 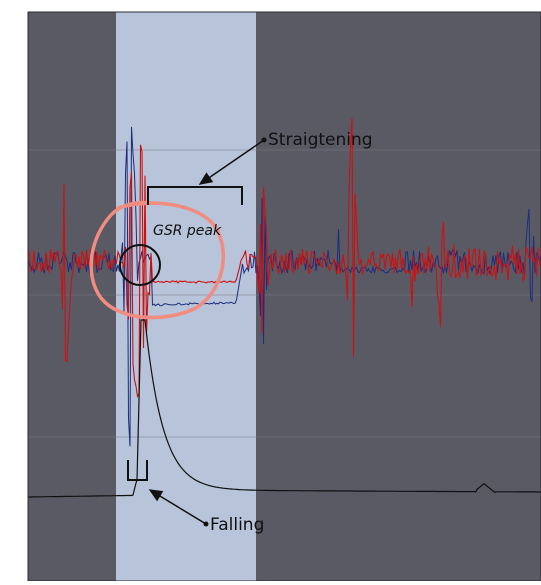 What do you see at coordinates (206, 524) in the screenshot?
I see `falling-leader-dot` at bounding box center [206, 524].